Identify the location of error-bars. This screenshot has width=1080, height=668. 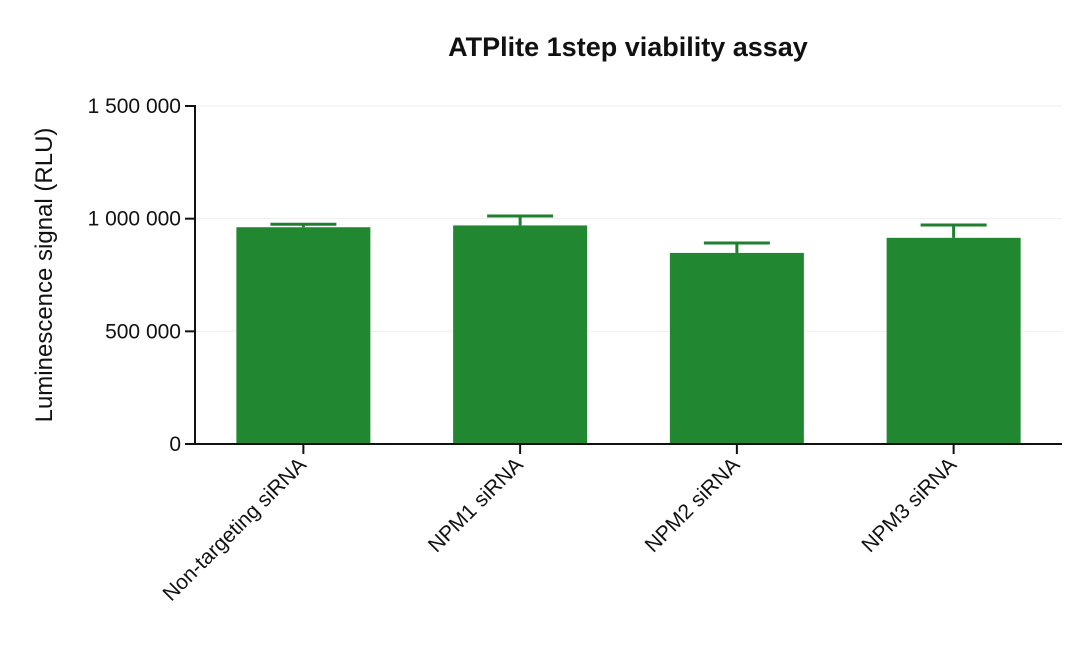
(628, 233).